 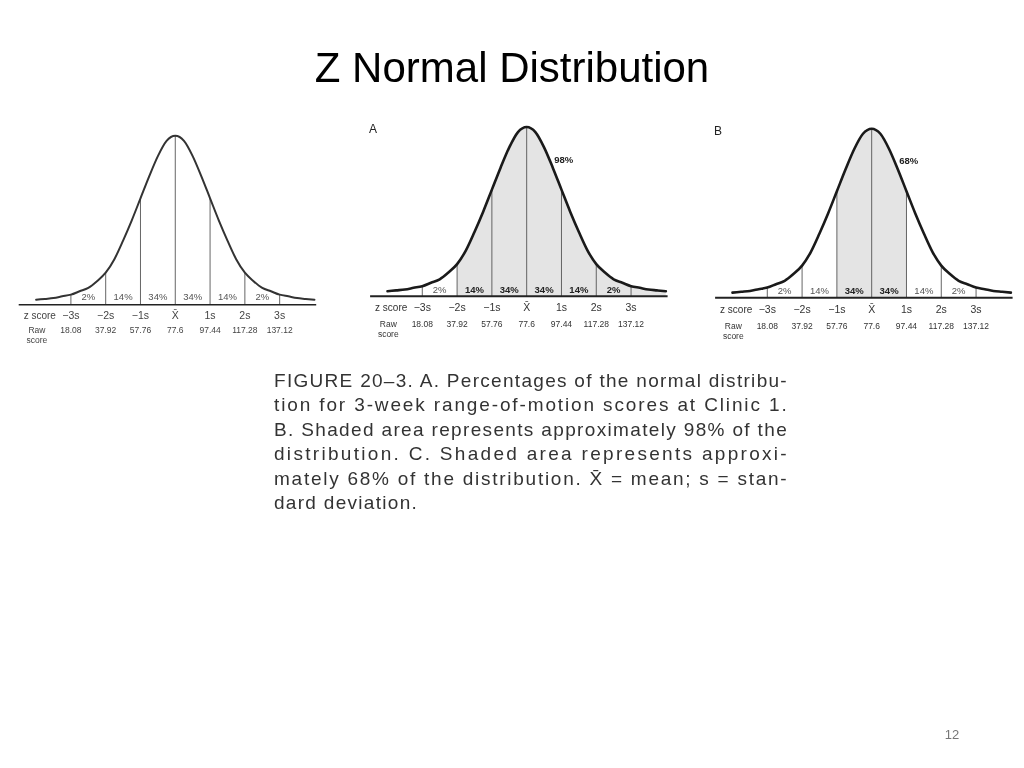 I want to click on chart-title: A, so click(x=373, y=129).